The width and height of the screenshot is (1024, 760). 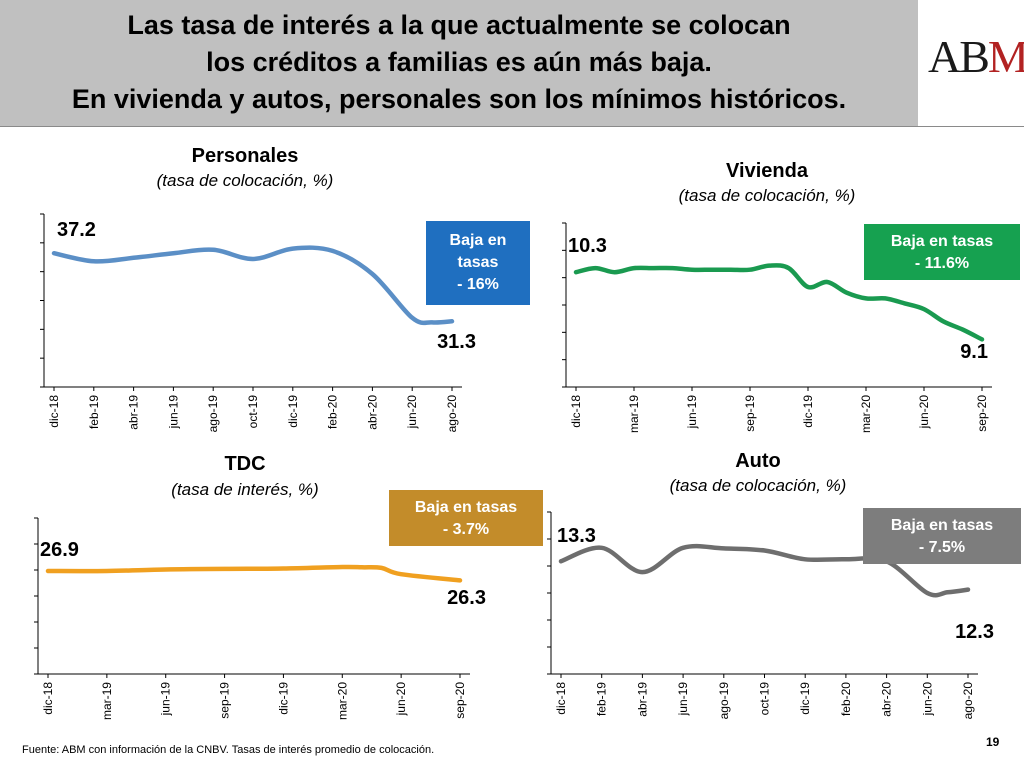 What do you see at coordinates (942, 547) in the screenshot?
I see `badge-text: - 7.5%` at bounding box center [942, 547].